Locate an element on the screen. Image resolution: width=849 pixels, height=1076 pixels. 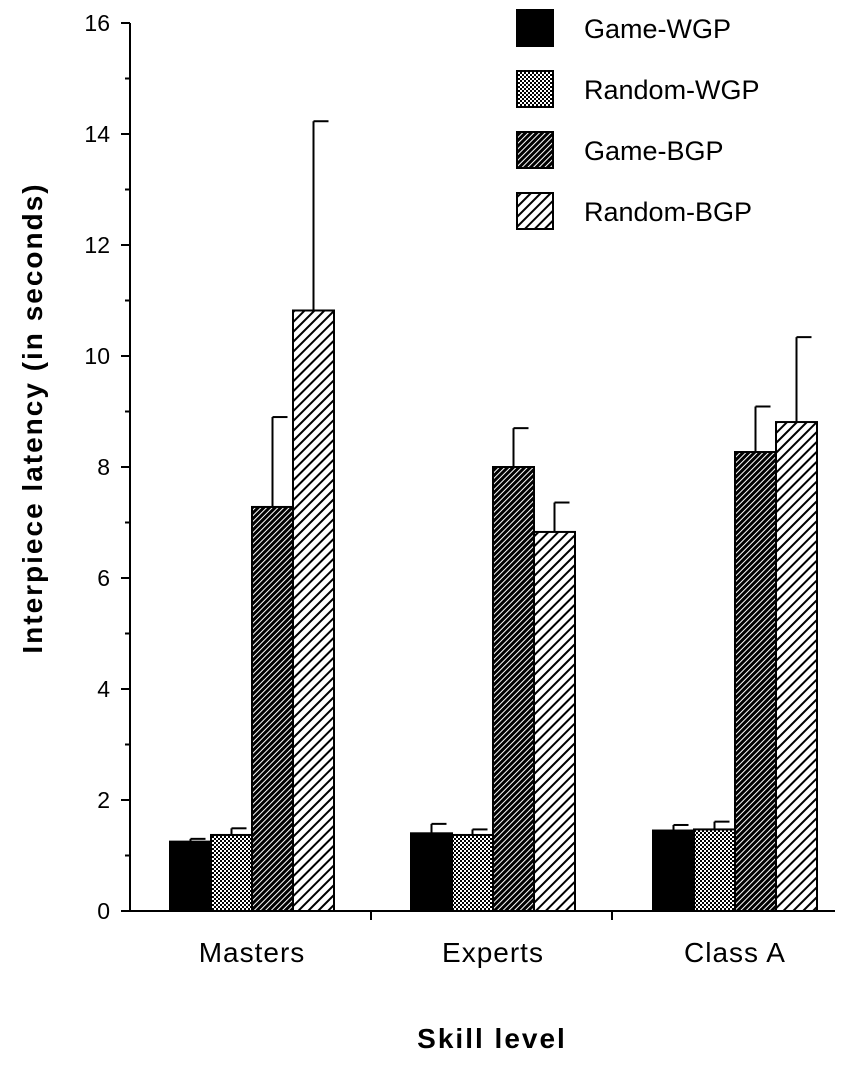
legend-label: Random-BGP is located at coordinates (668, 212).